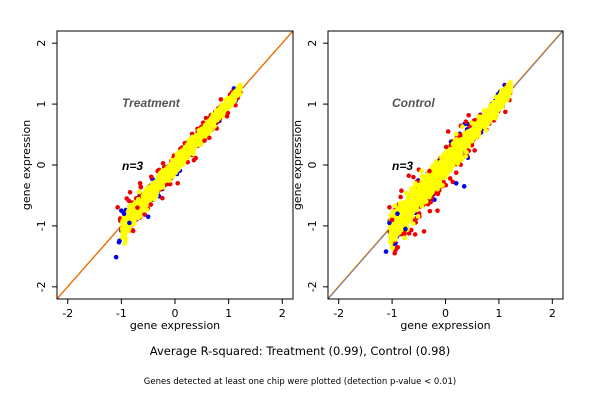  Describe the element at coordinates (402, 166) in the screenshot. I see `sample-size-annotation: n=3` at that location.